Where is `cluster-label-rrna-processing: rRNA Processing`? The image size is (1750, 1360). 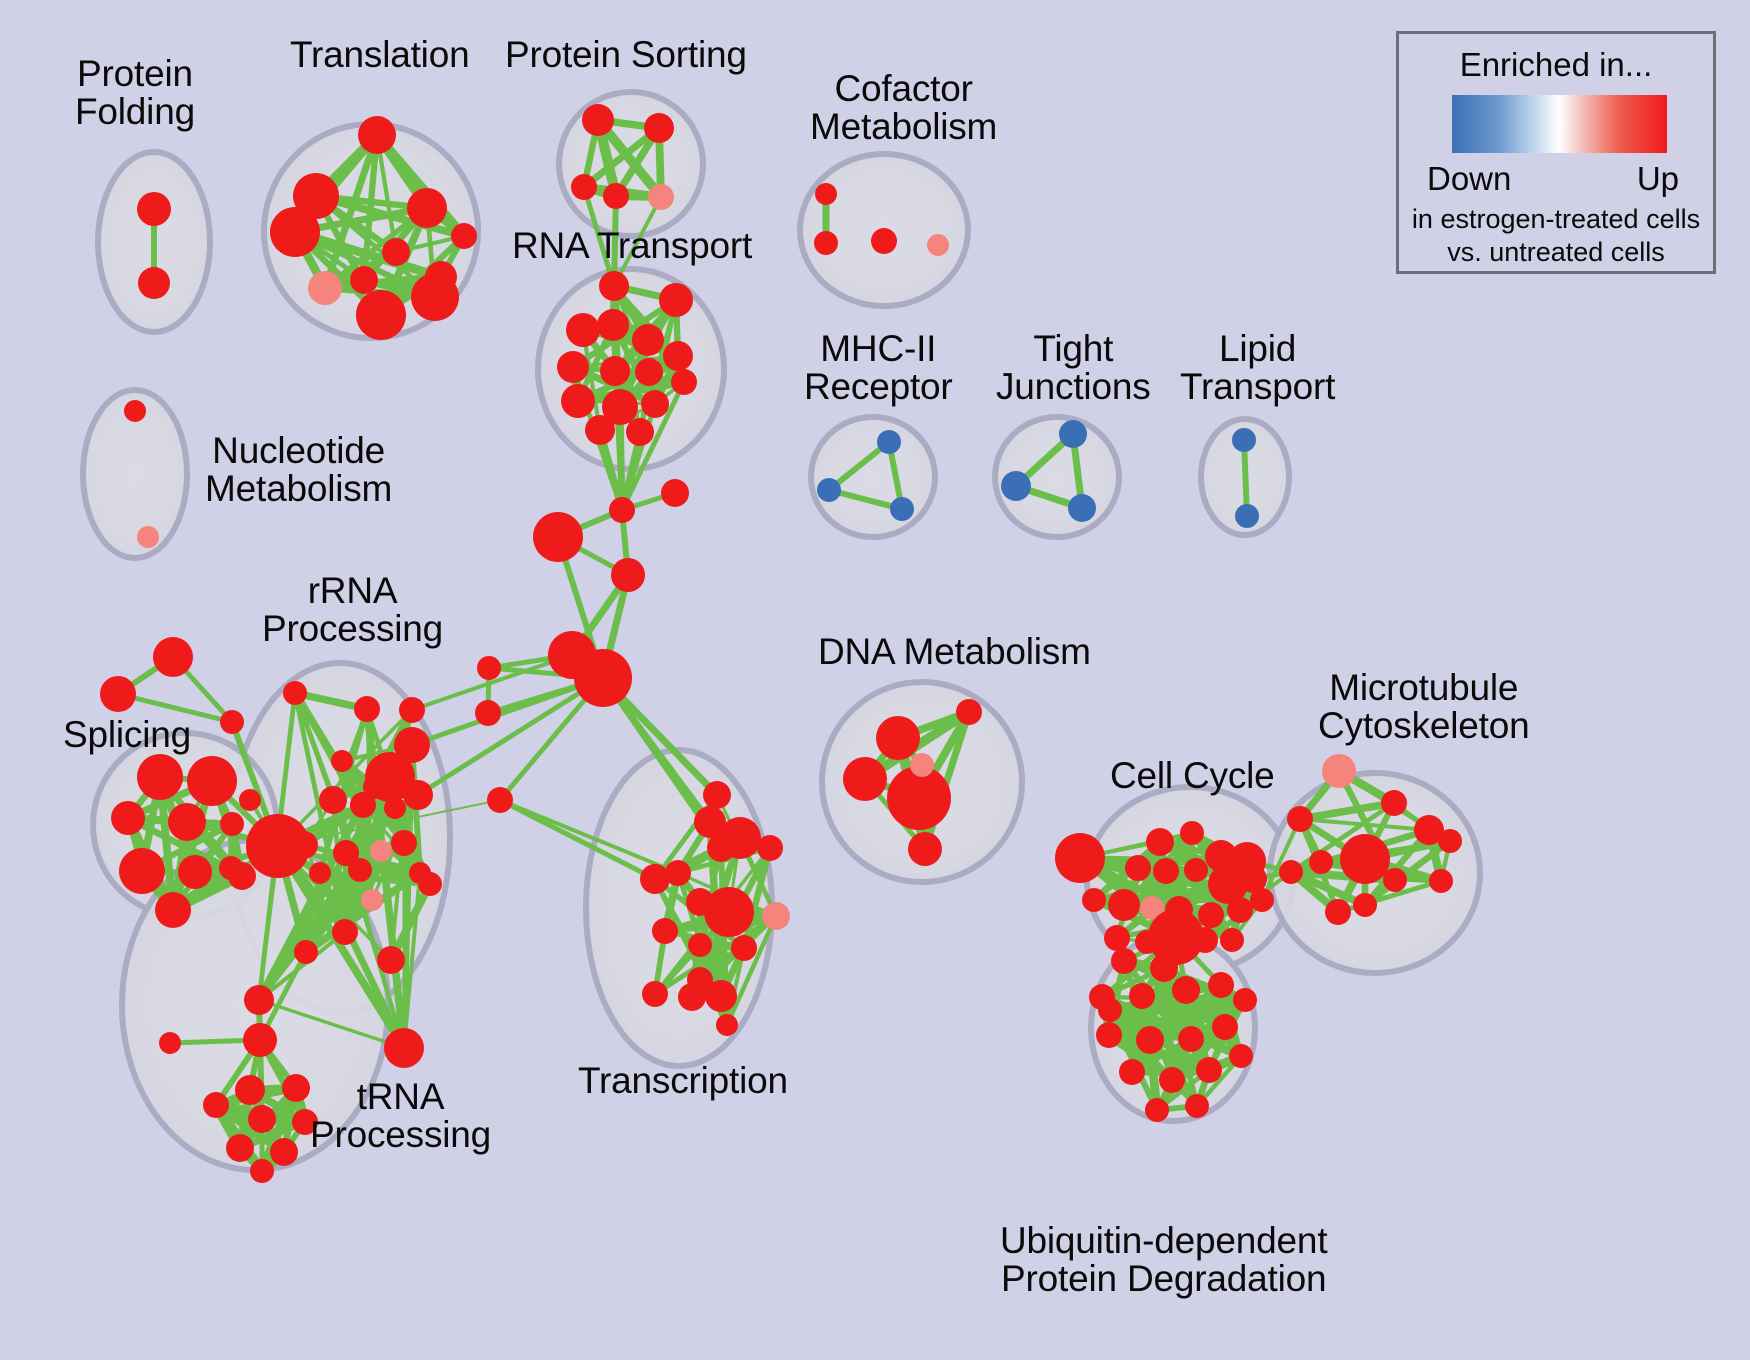
cluster-label-rrna-processing: rRNA Processing is located at coordinates (353, 610).